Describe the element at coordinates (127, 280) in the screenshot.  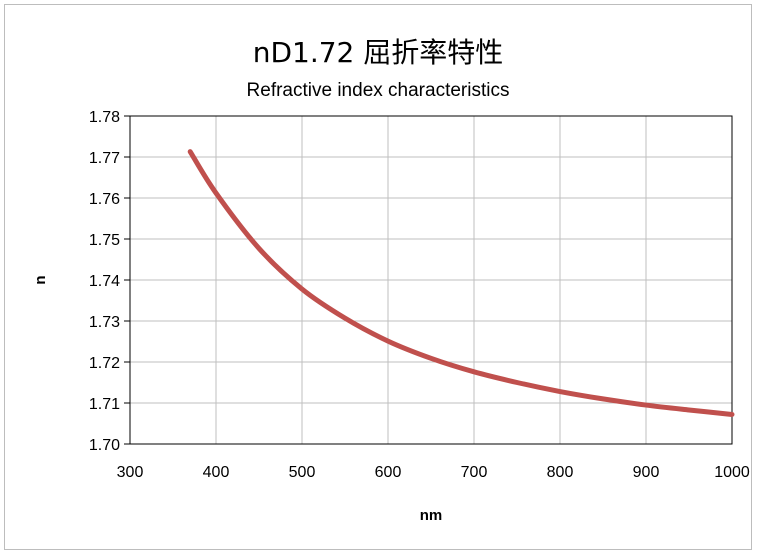
I see `y-tick-marks` at that location.